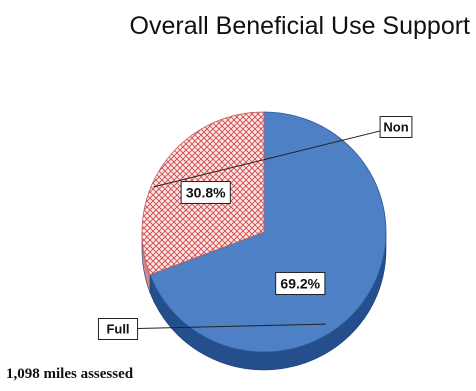 The height and width of the screenshot is (391, 476). I want to click on slice-label-non: Non, so click(395, 127).